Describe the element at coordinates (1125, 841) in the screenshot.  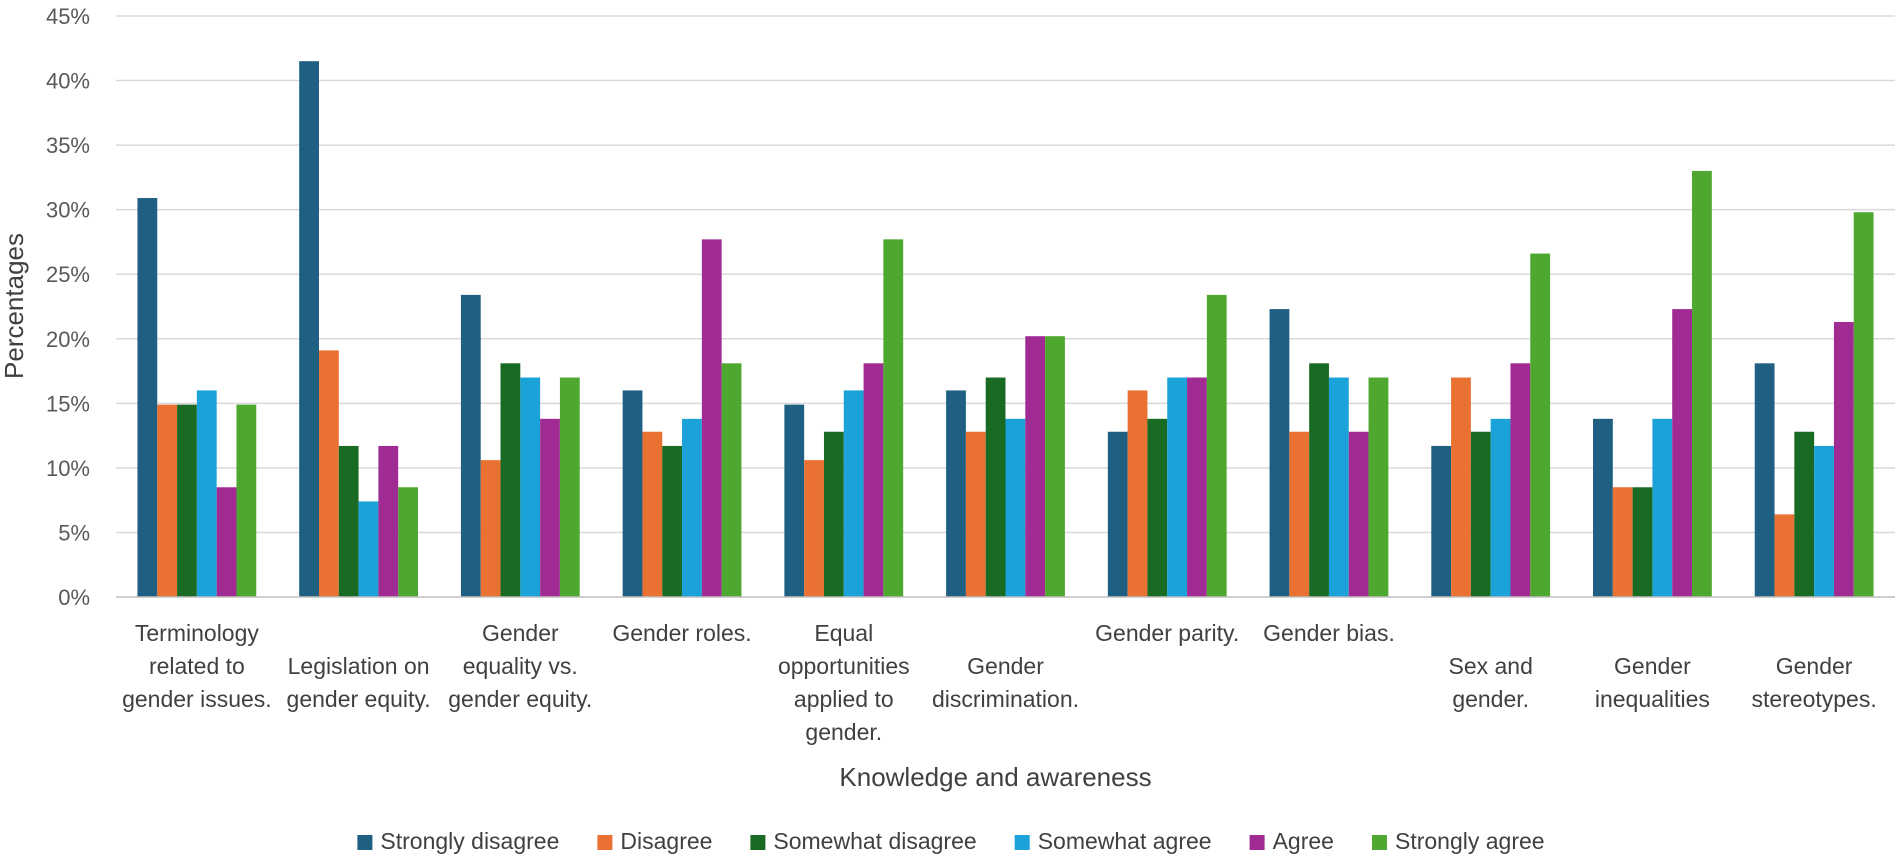
I see `legend-label: Somewhat agree` at that location.